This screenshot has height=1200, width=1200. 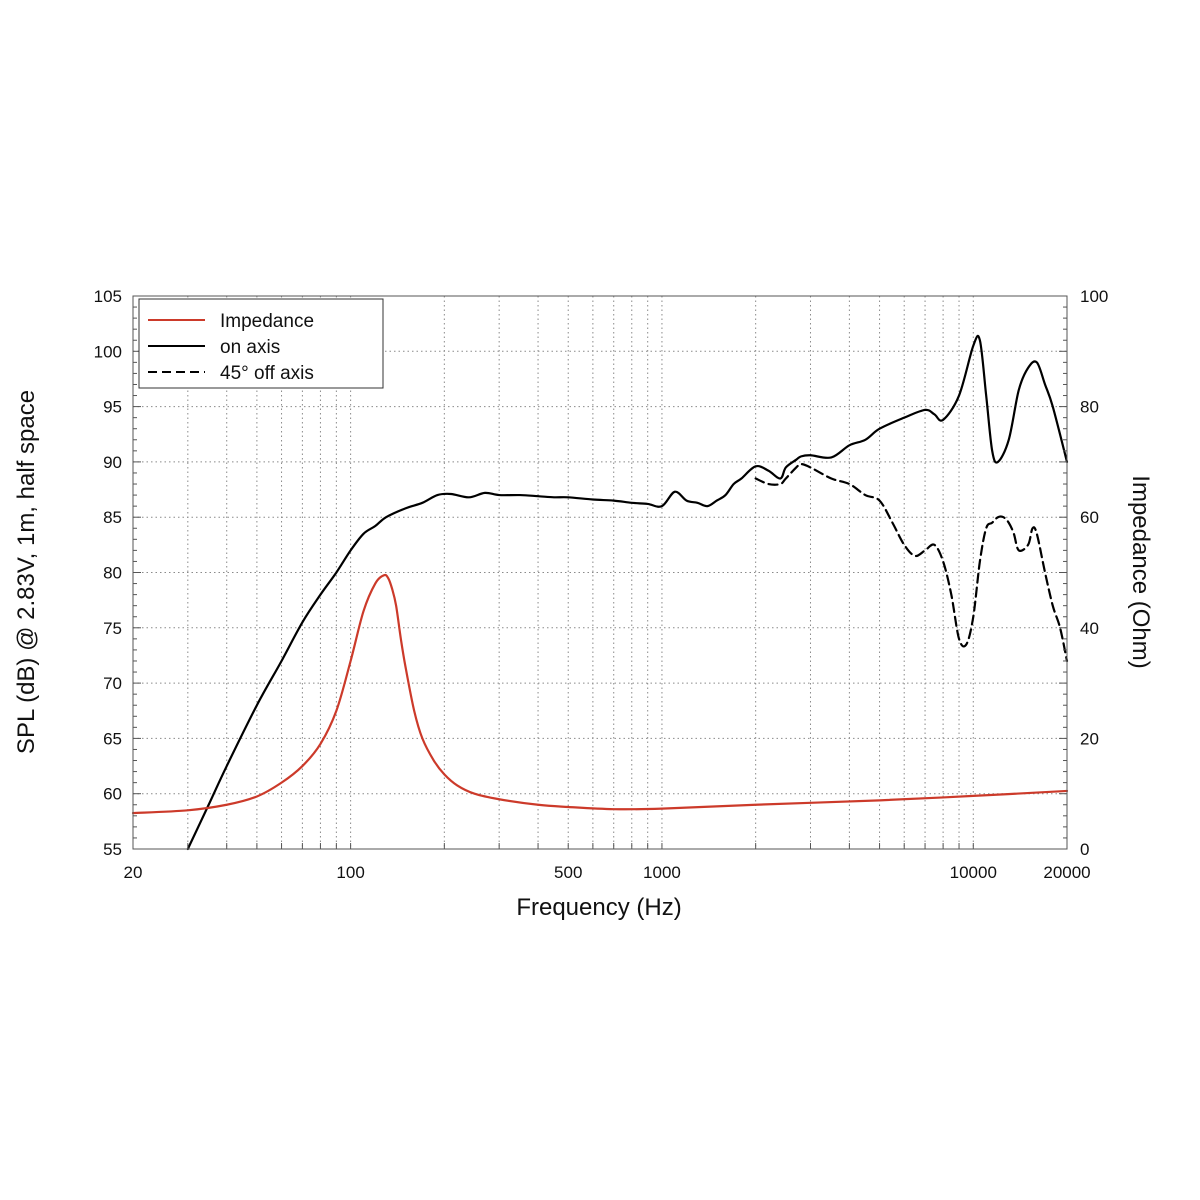 I want to click on y-tick-label: 80, so click(x=112, y=573).